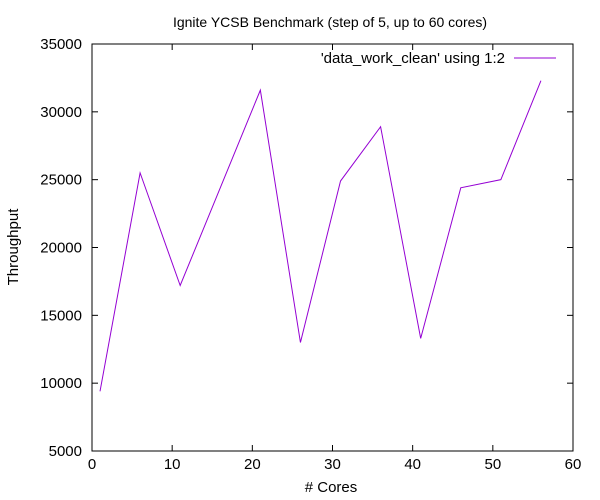 The width and height of the screenshot is (600, 500). Describe the element at coordinates (412, 464) in the screenshot. I see `x-tick-label-4: 40` at that location.